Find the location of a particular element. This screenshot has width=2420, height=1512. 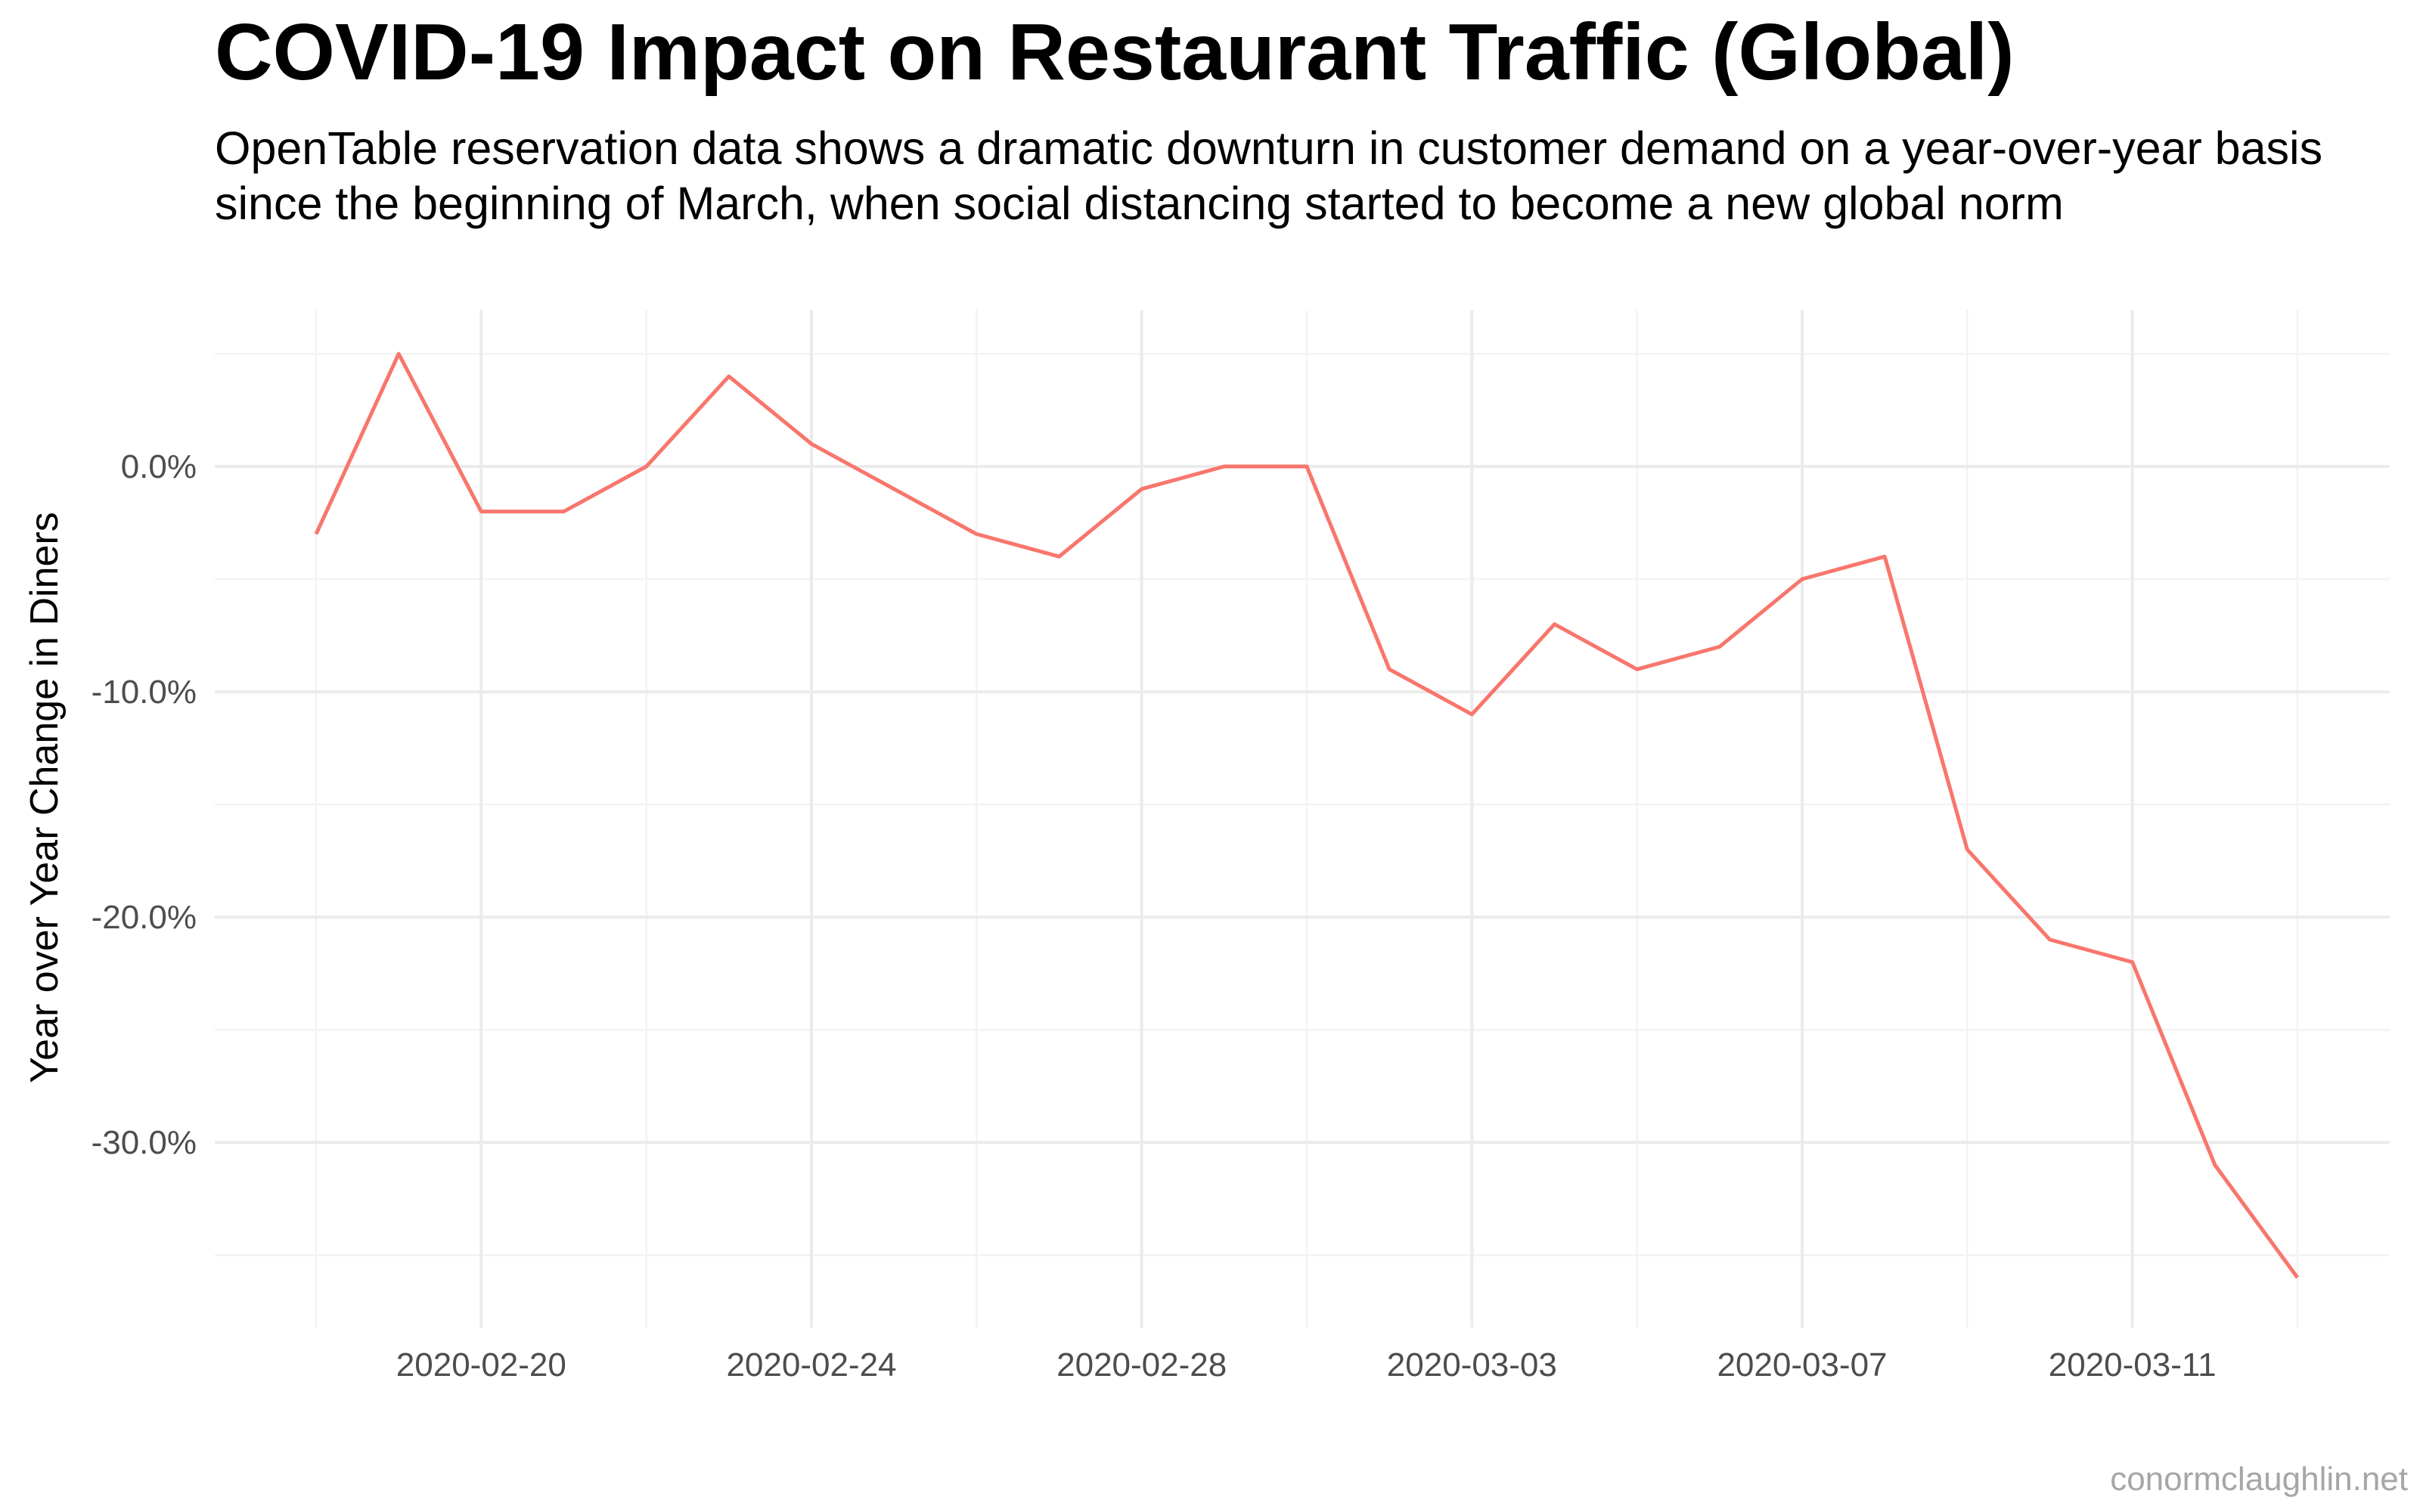

x-tick-label: 2020-02-24 is located at coordinates (811, 1364).